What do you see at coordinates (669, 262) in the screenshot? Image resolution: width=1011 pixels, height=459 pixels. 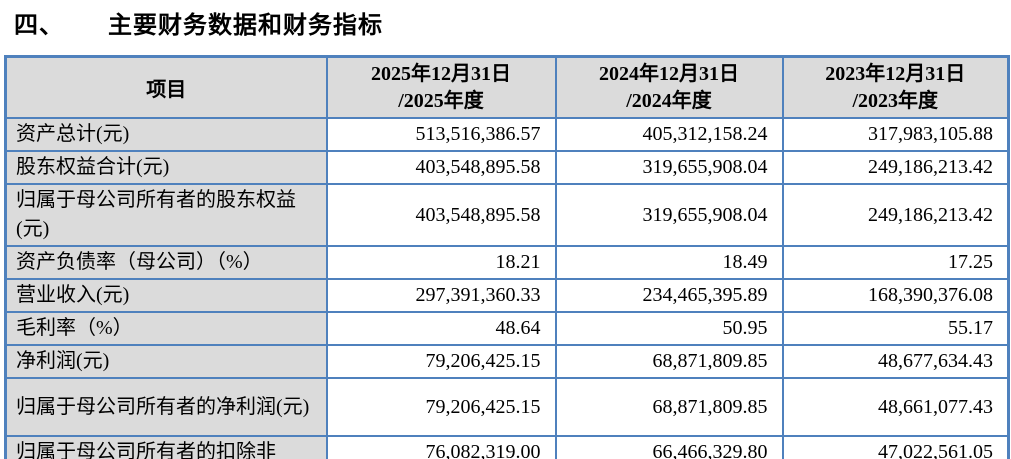 I see `value-2024: 18.49` at bounding box center [669, 262].